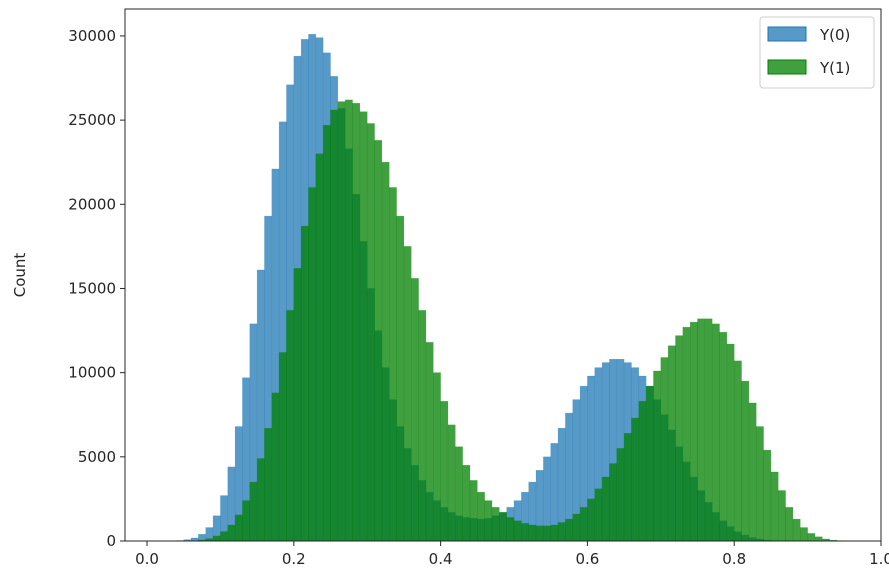  I want to click on legend-label-y0: Y(0), so click(834, 35).